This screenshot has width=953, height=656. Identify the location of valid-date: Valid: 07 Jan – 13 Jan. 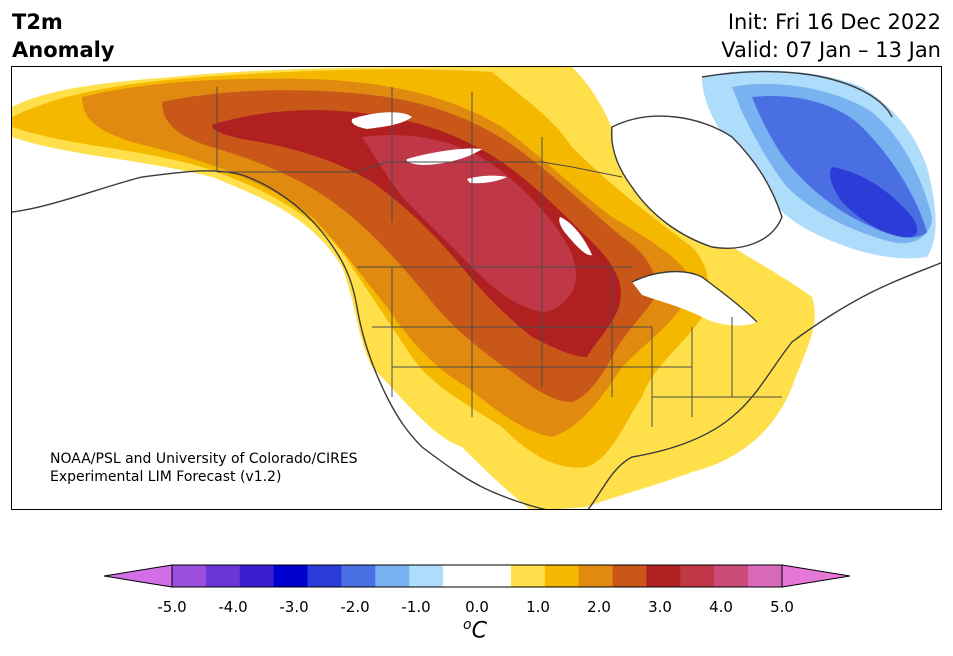
(831, 50).